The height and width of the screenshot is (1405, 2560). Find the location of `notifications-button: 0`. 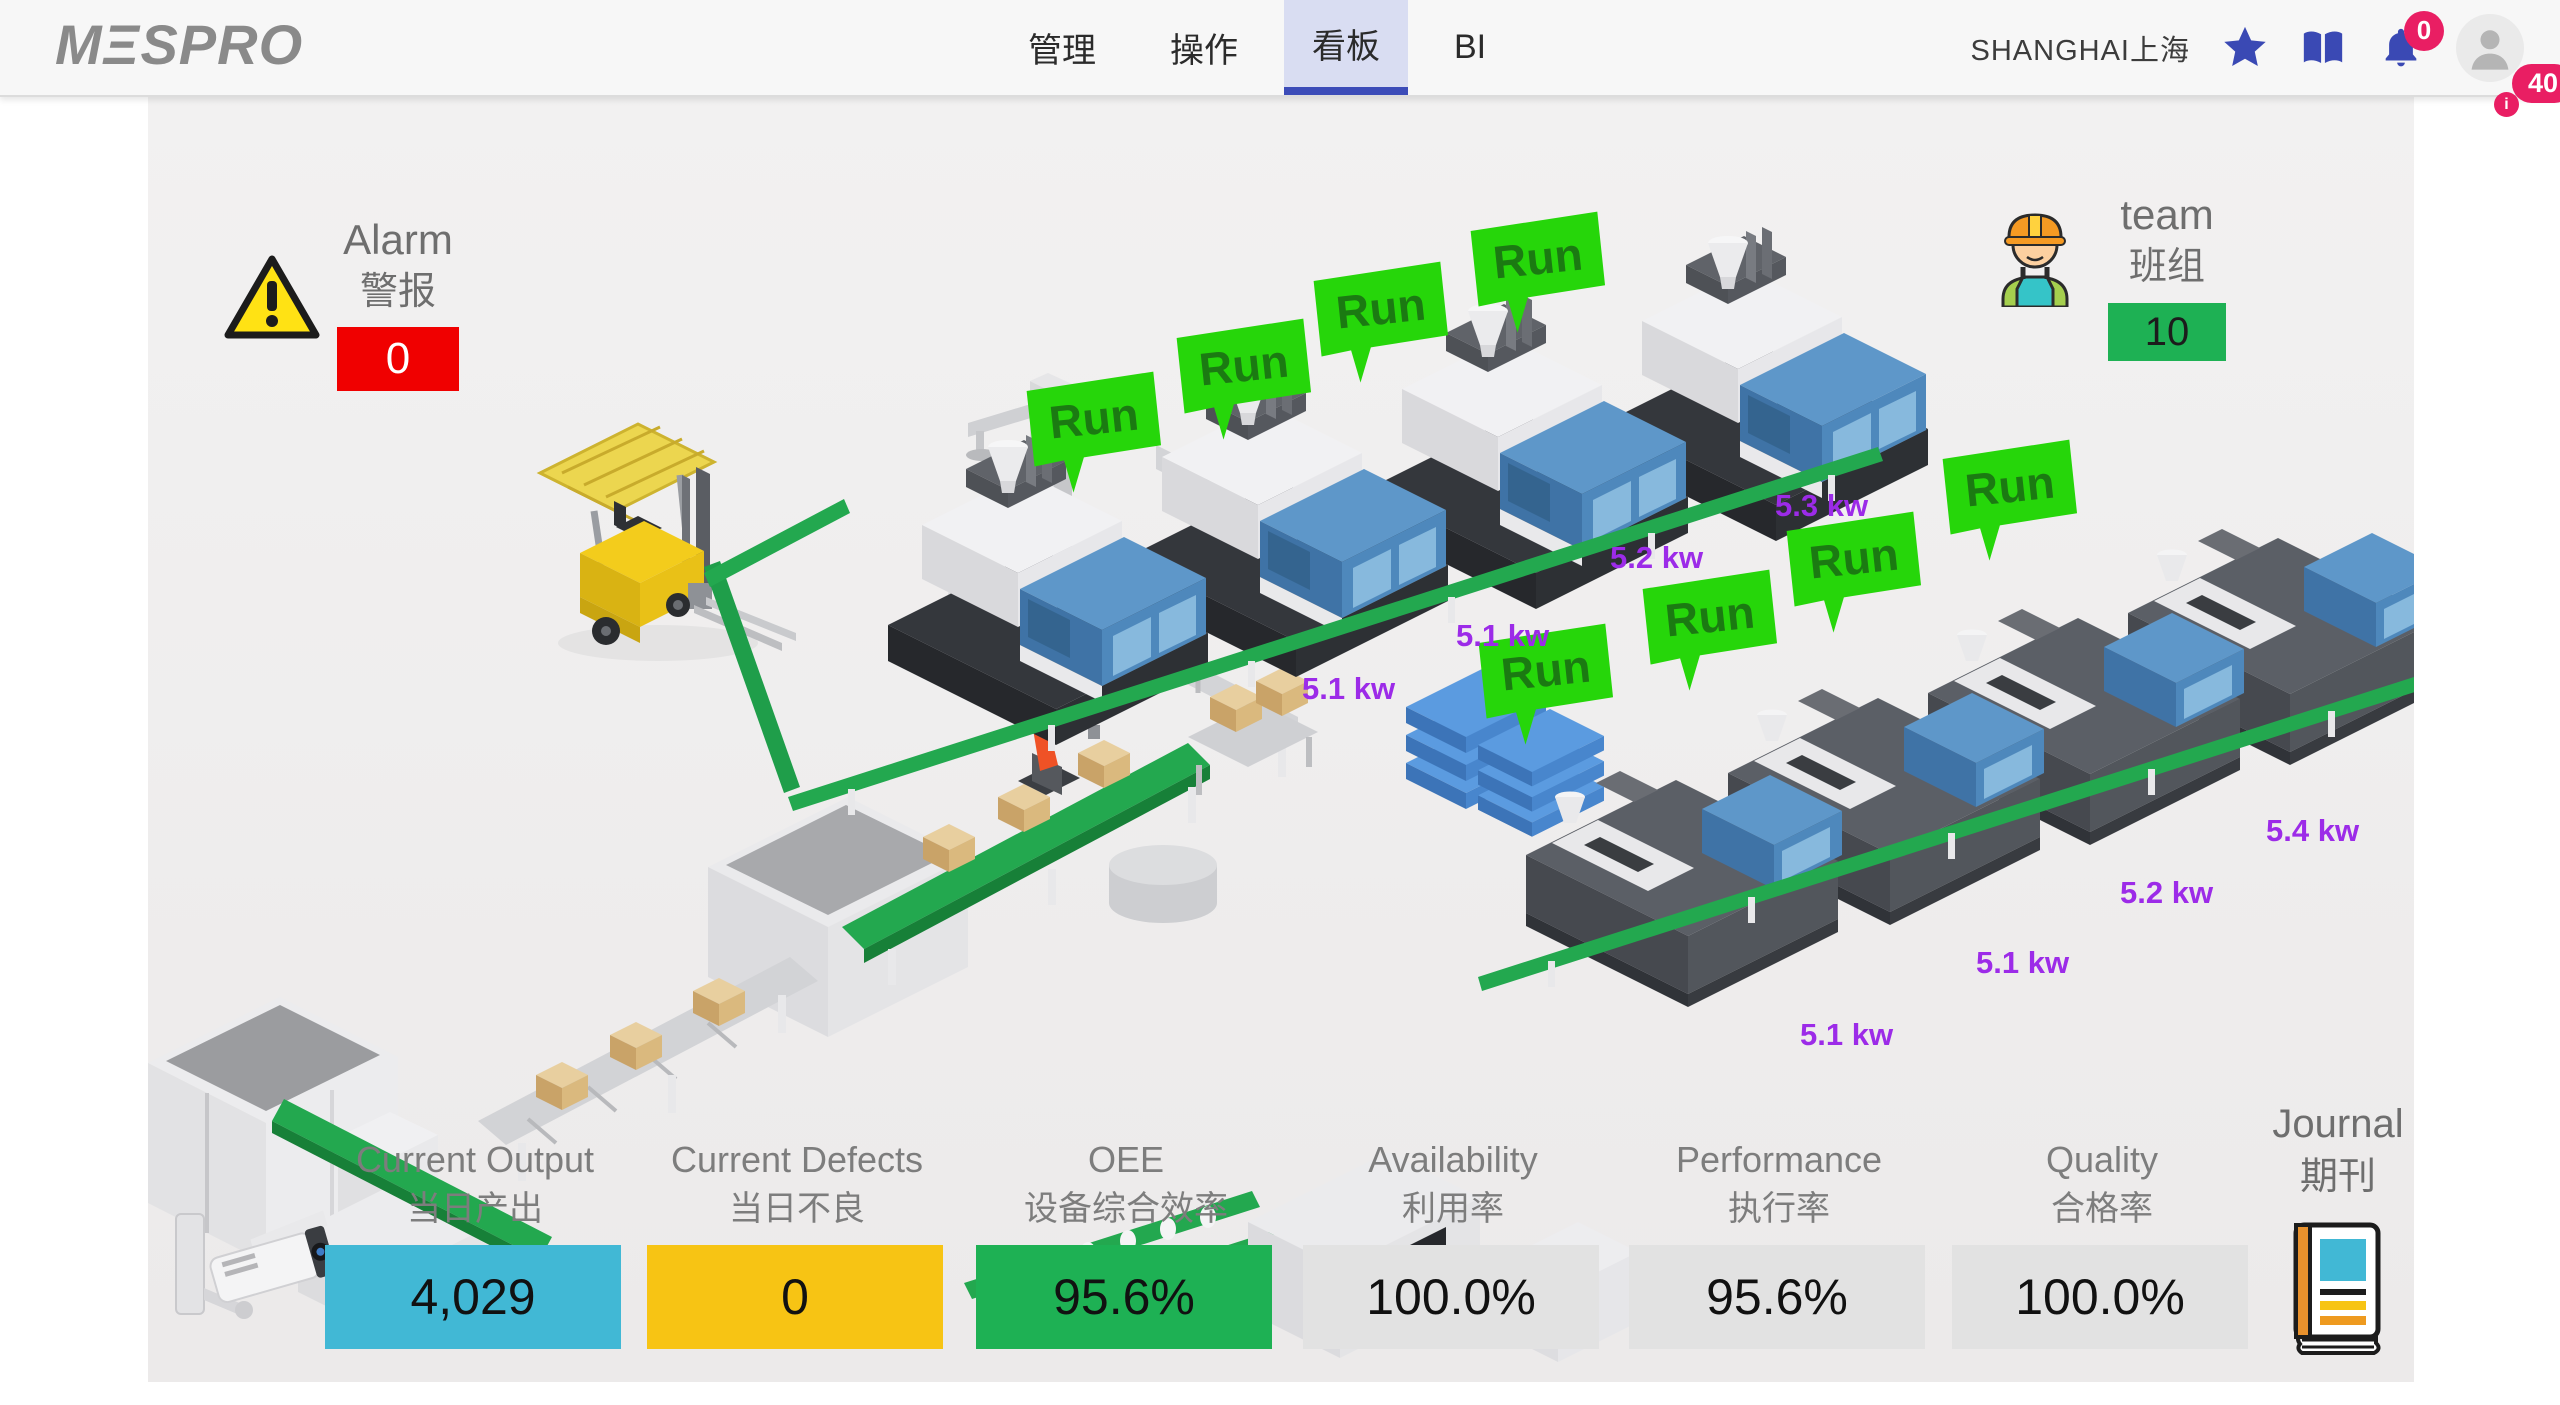

notifications-button: 0 is located at coordinates (2411, 40).